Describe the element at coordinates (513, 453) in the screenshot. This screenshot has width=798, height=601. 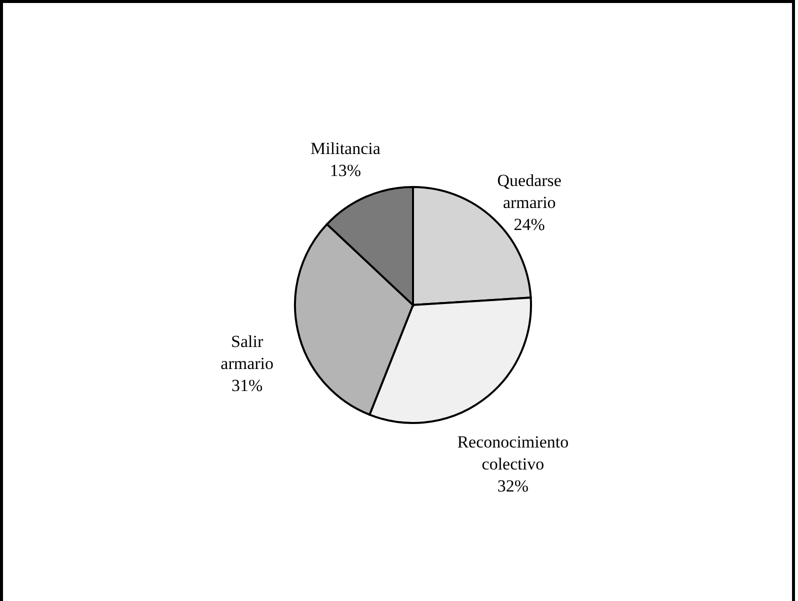
I see `slice-label: Reconocimiento colectivo` at that location.